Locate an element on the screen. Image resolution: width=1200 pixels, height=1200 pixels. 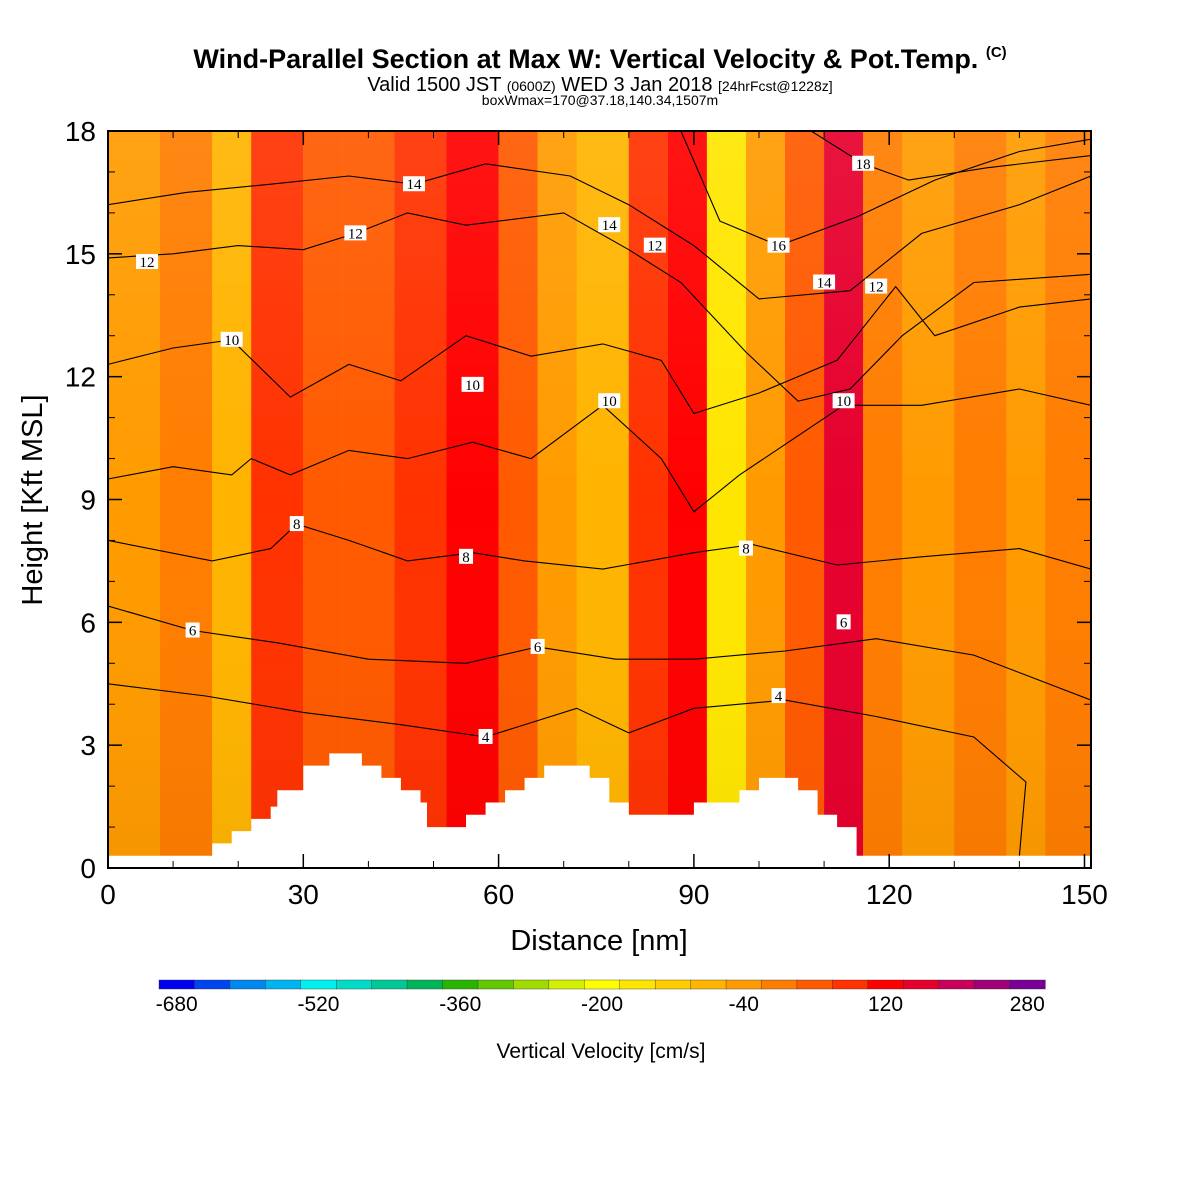
x-tick-label: 30 is located at coordinates (303, 894).